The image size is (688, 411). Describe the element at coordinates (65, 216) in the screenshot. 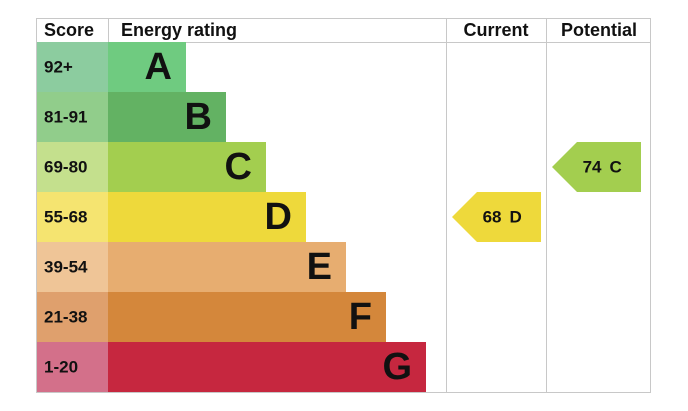

I see `band-score: 55-68` at that location.